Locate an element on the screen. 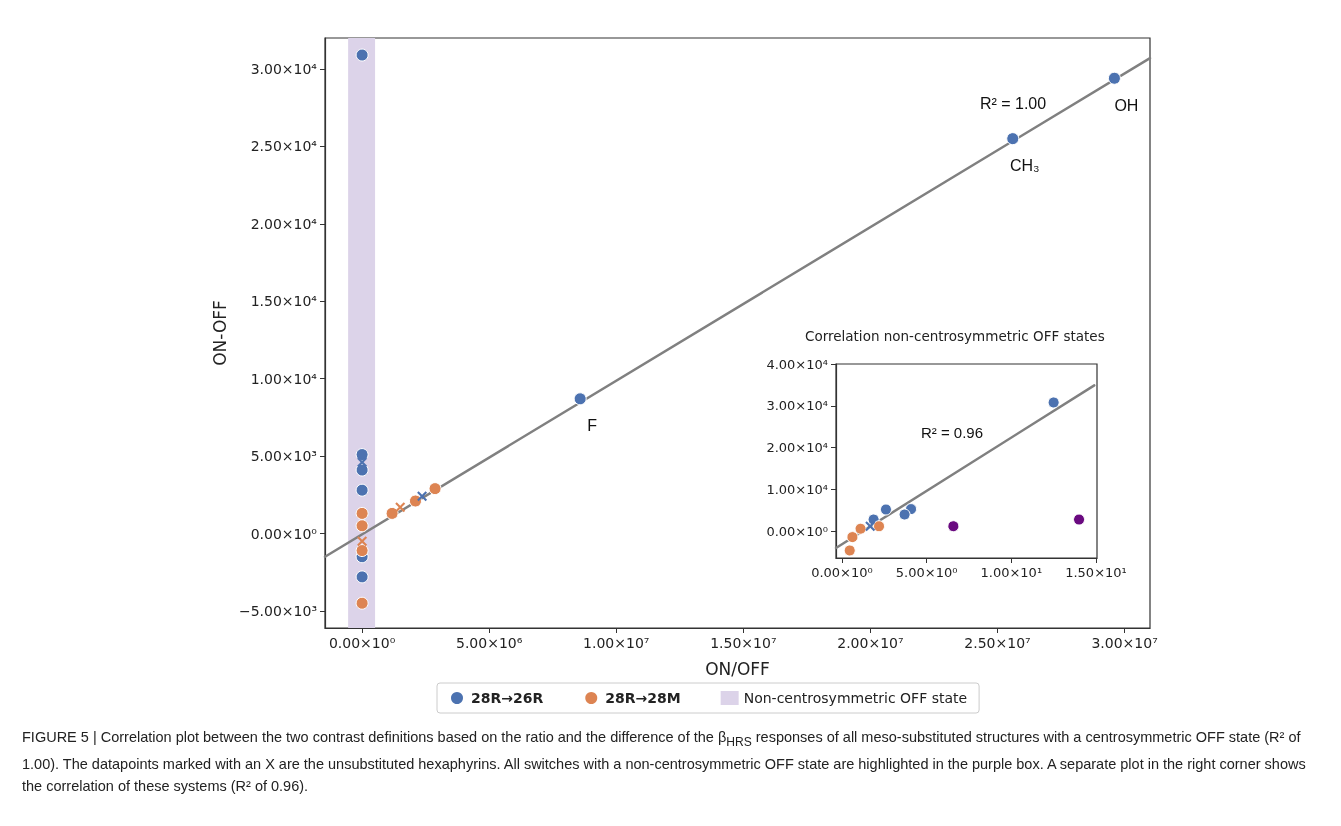 The image size is (1341, 826). chart-title: Correlation non-centrosymmetric OFF states is located at coordinates (955, 336).